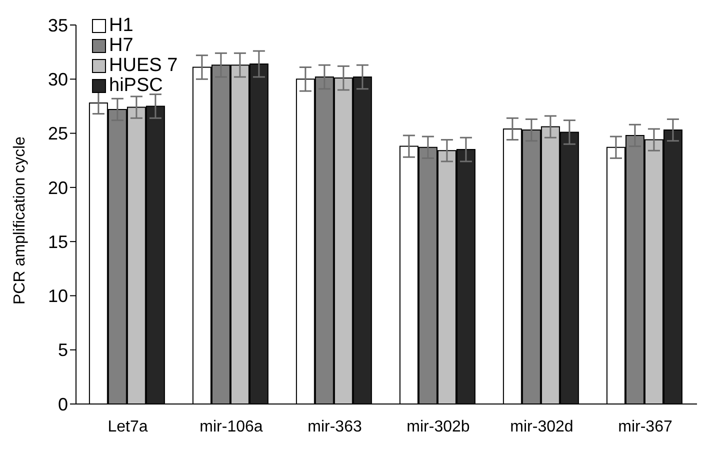 Image resolution: width=709 pixels, height=452 pixels. I want to click on legend-label: H1, so click(121, 25).